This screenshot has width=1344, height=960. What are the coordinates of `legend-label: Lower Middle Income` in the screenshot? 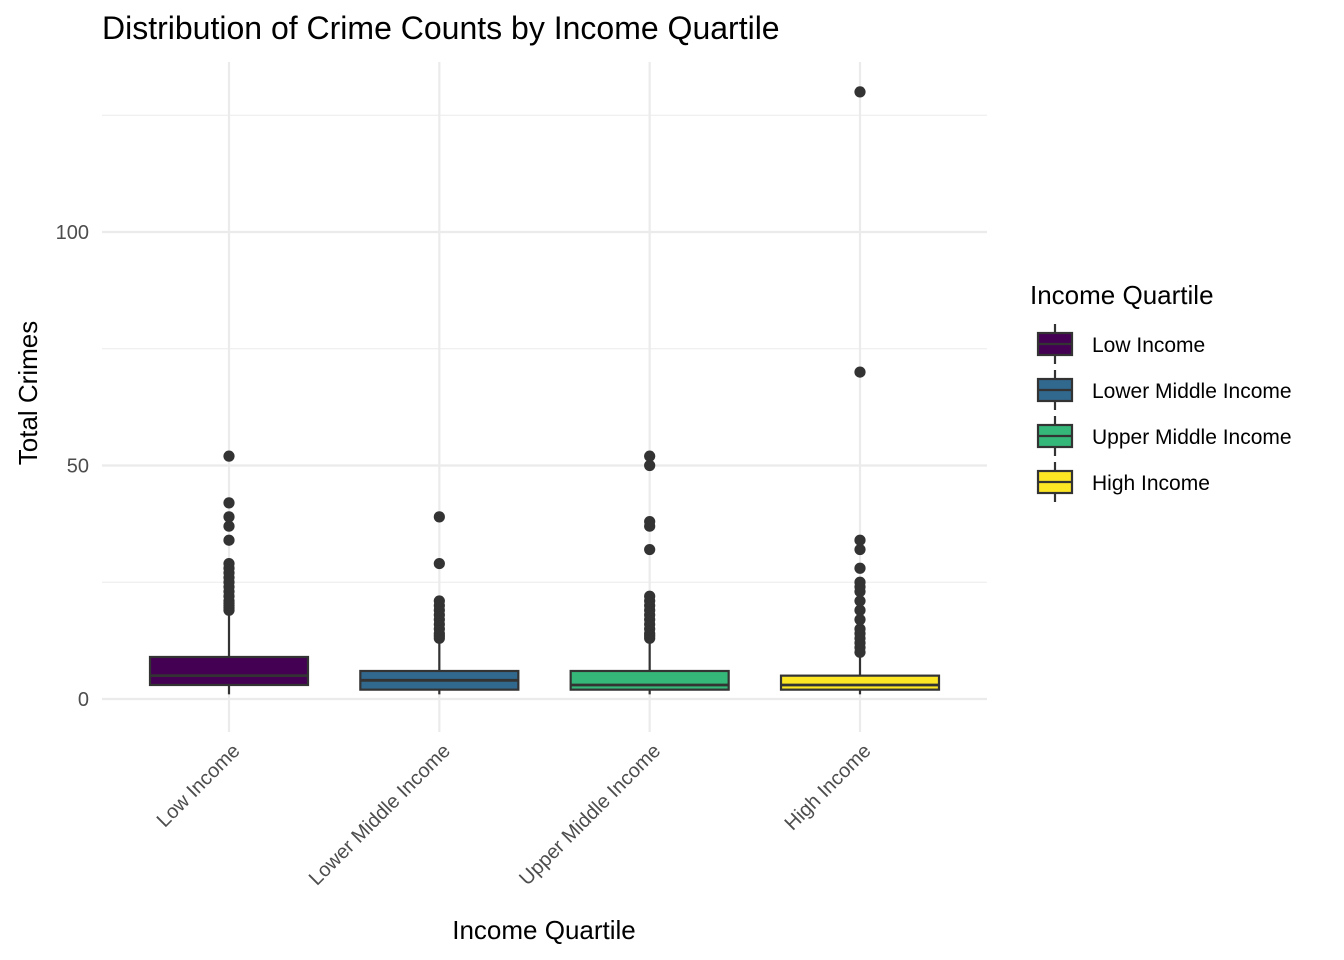 It's located at (1192, 391).